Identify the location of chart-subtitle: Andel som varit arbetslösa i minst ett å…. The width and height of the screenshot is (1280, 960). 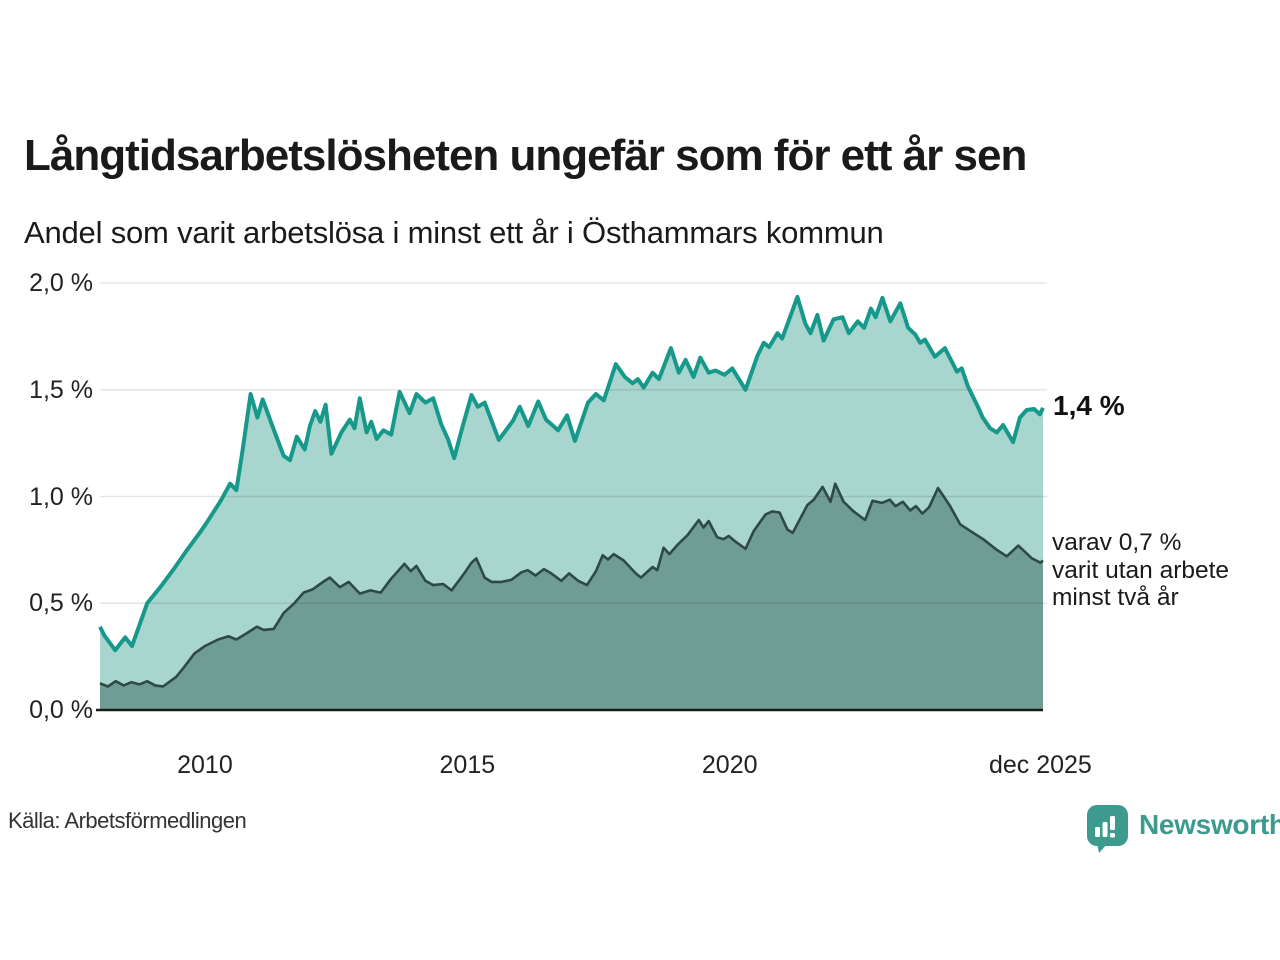
(454, 232).